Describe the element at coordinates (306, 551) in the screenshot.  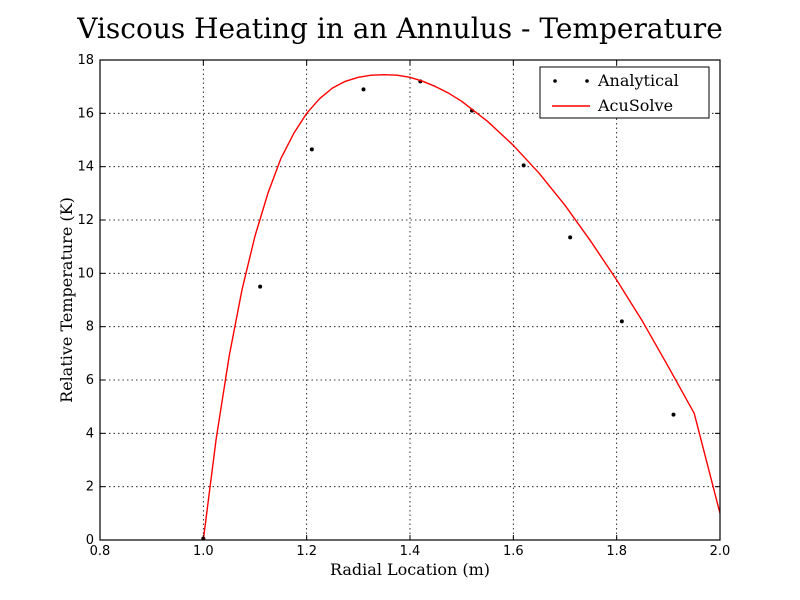
I see `x-tick-label: 1.2` at that location.